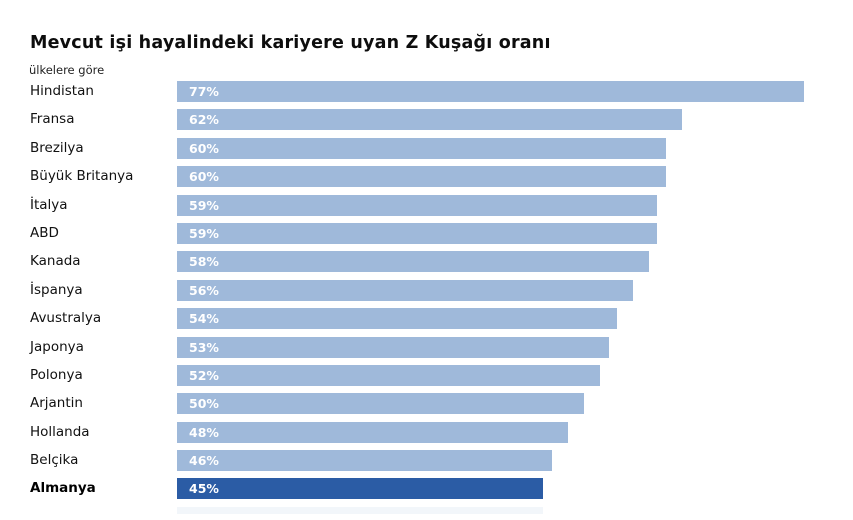 This screenshot has height=520, width=853. I want to click on chart-row: Kanada 58%, so click(430, 262).